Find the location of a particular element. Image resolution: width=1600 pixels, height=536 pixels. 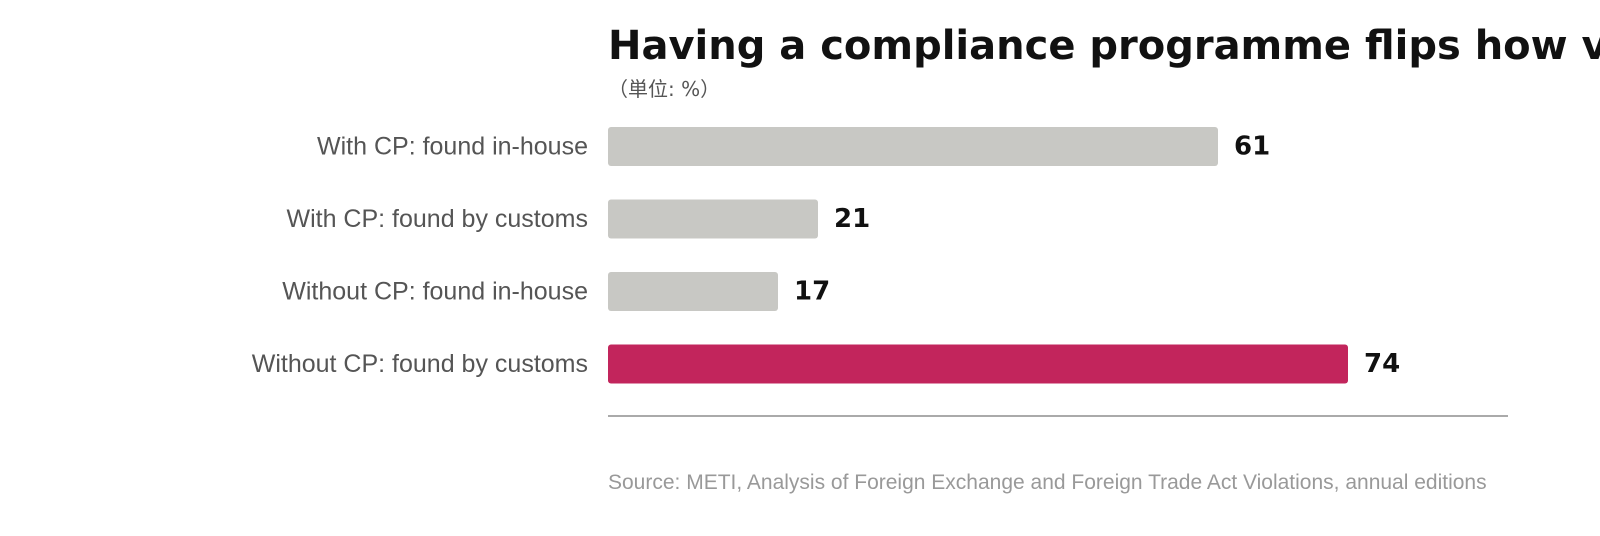

chart-unit-subtitle: （単位: %） is located at coordinates (664, 89).